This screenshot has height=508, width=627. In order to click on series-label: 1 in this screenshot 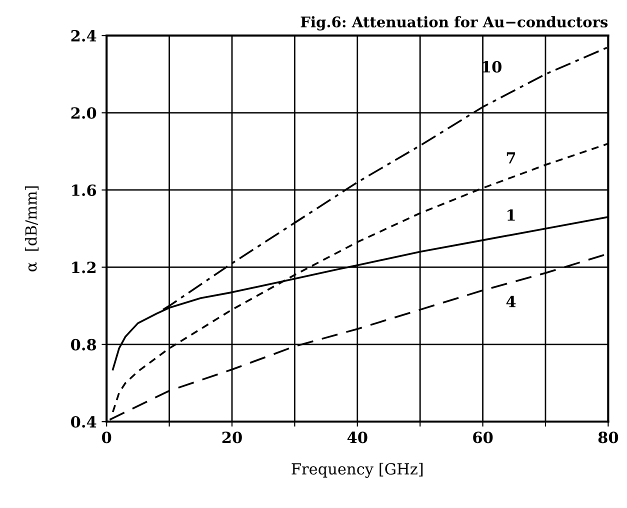, I will do `click(511, 215)`.